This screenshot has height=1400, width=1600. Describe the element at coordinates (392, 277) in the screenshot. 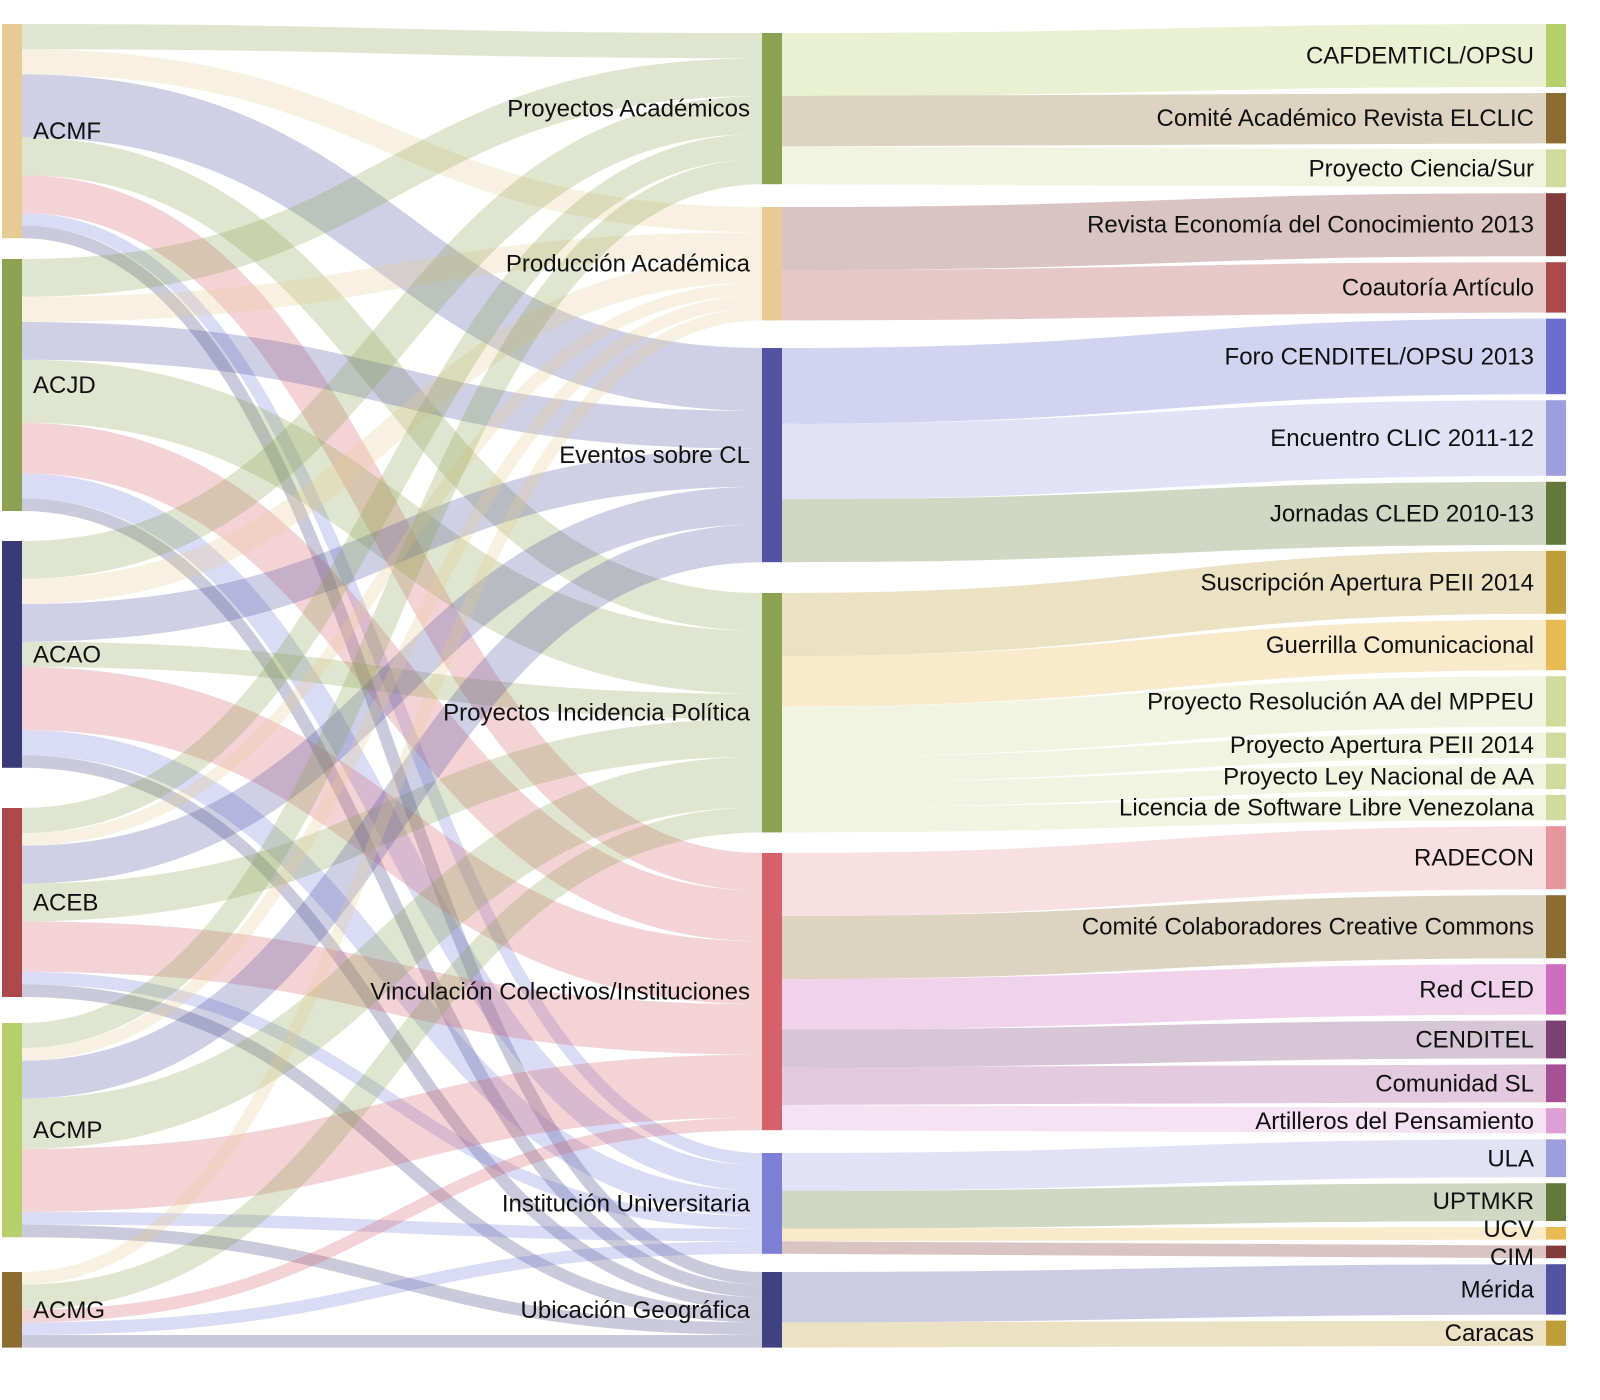

I see `link-acjd-to-produccion-academica` at that location.